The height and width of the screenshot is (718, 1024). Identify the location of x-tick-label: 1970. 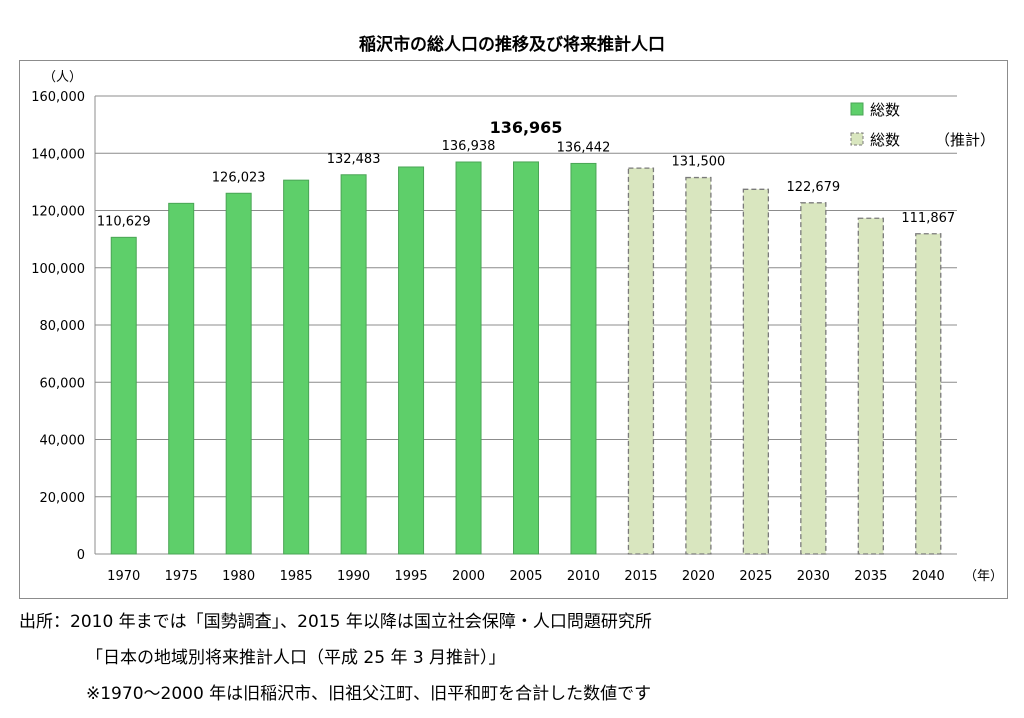
(123, 576).